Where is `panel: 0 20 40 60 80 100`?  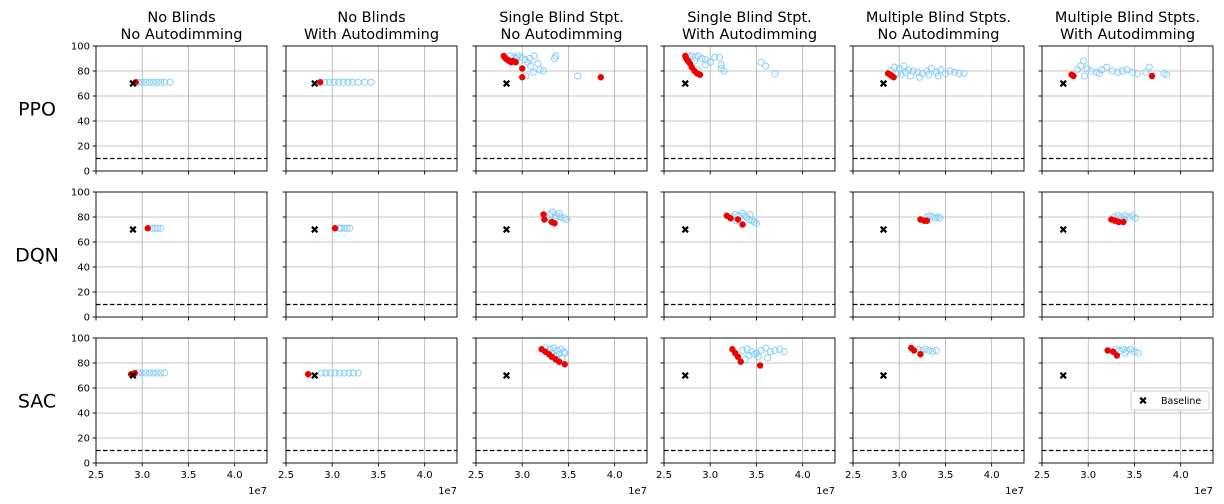
panel: 0 20 40 60 80 100 is located at coordinates (169, 110).